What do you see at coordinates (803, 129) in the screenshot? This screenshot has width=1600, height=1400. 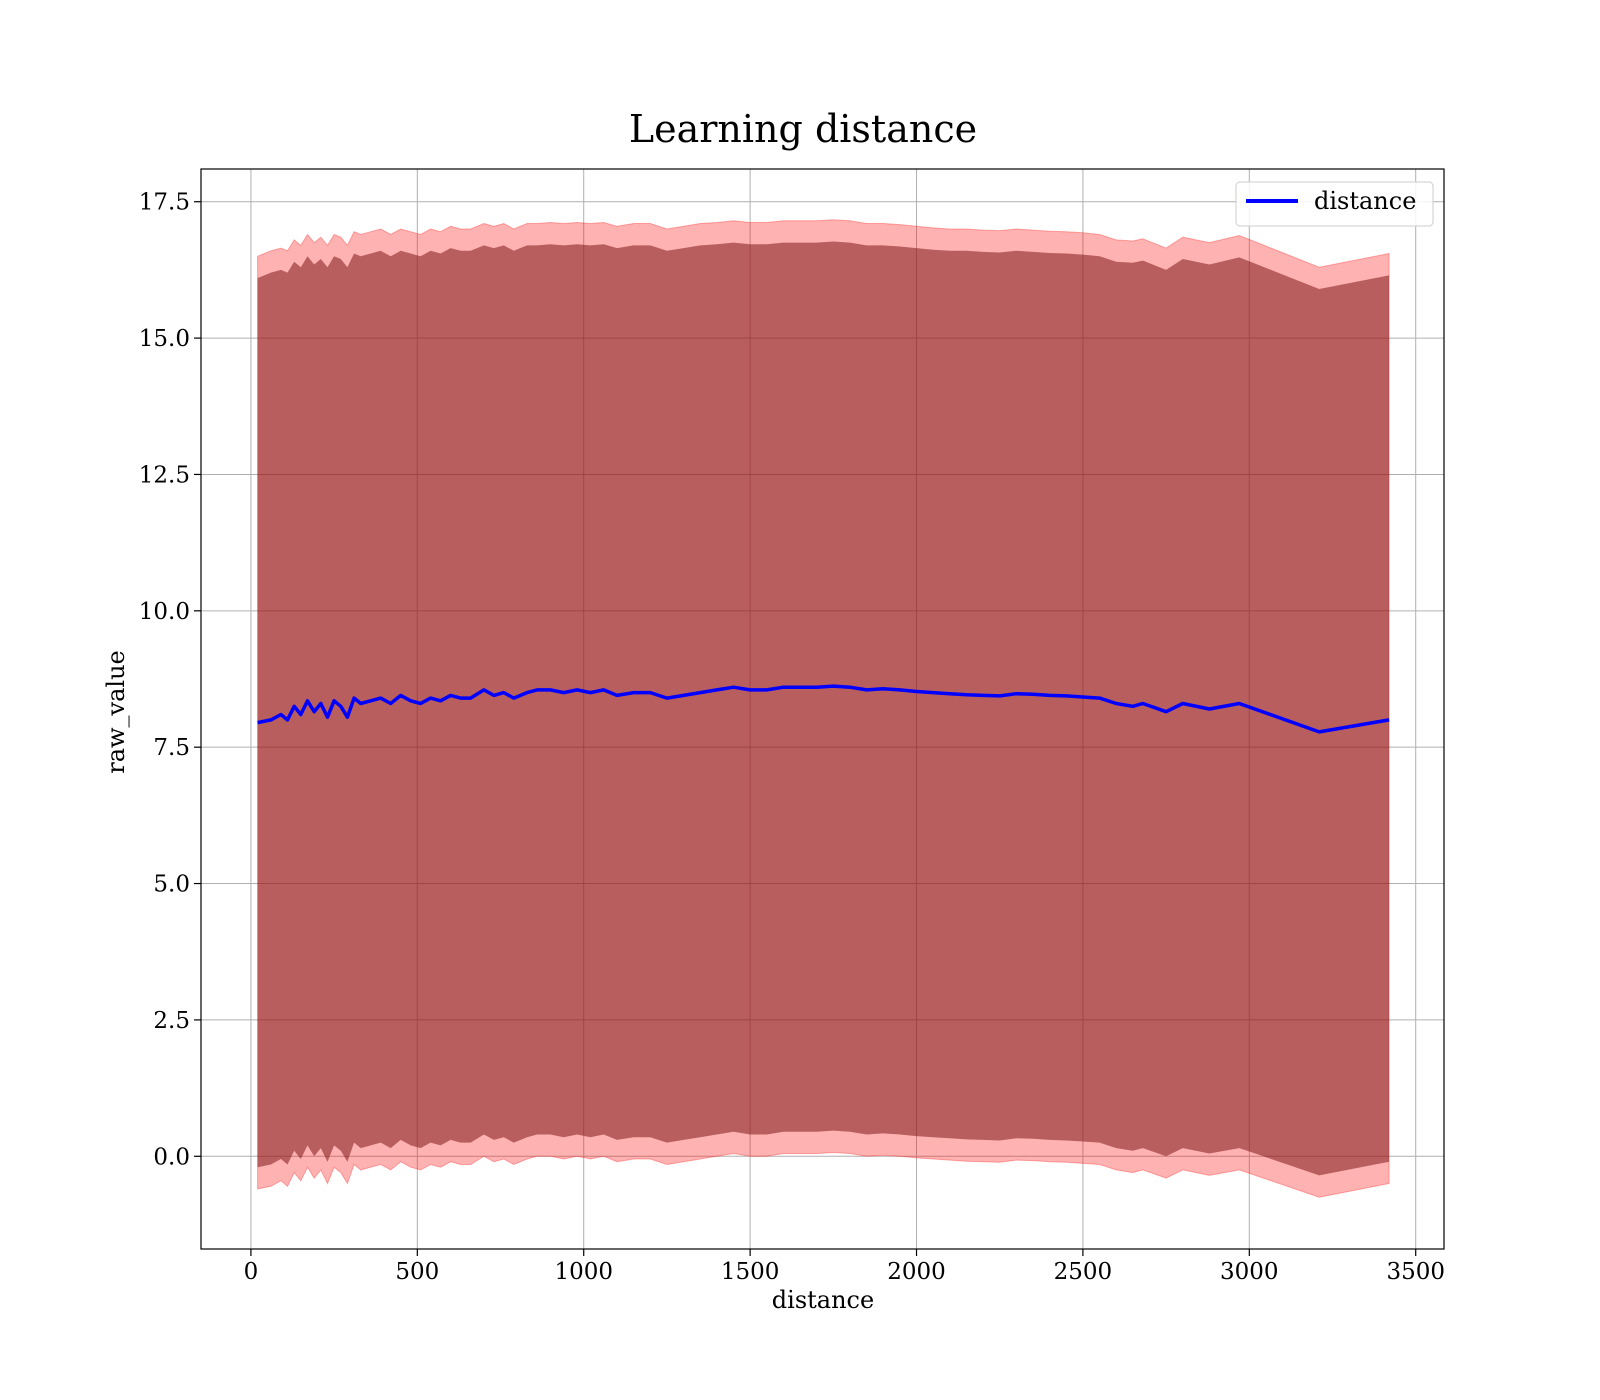 I see `chart-title: Learning distance` at bounding box center [803, 129].